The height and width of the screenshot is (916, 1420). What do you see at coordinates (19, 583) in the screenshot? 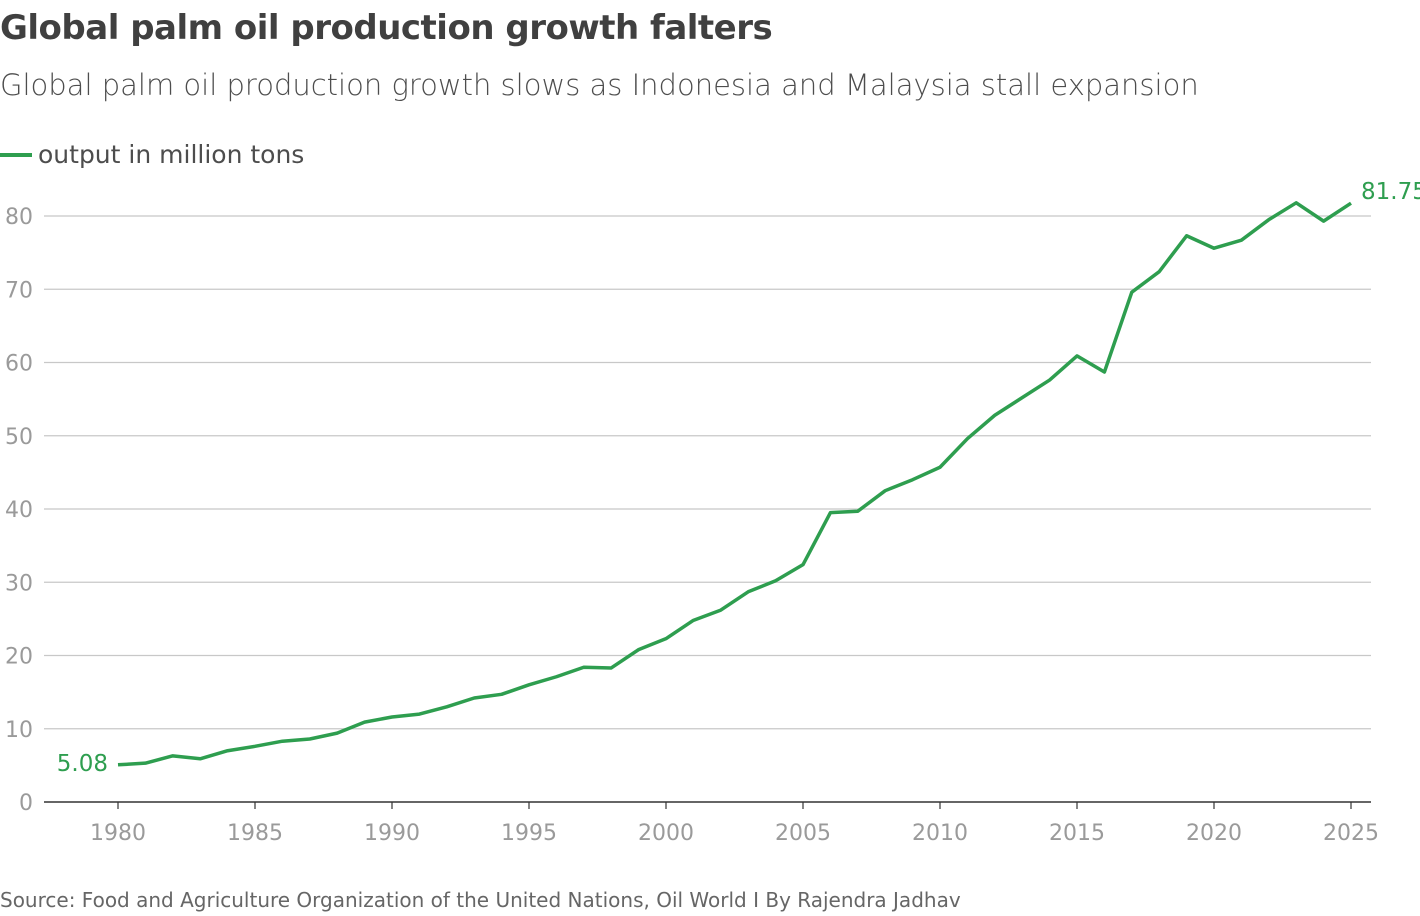
I see `y-tick-label: 30` at bounding box center [19, 583].